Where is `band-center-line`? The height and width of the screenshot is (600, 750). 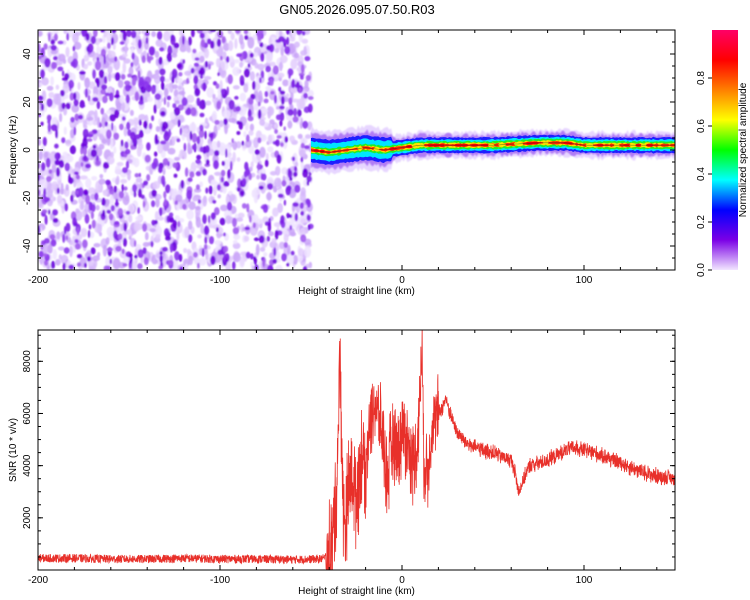 band-center-line is located at coordinates (492, 147).